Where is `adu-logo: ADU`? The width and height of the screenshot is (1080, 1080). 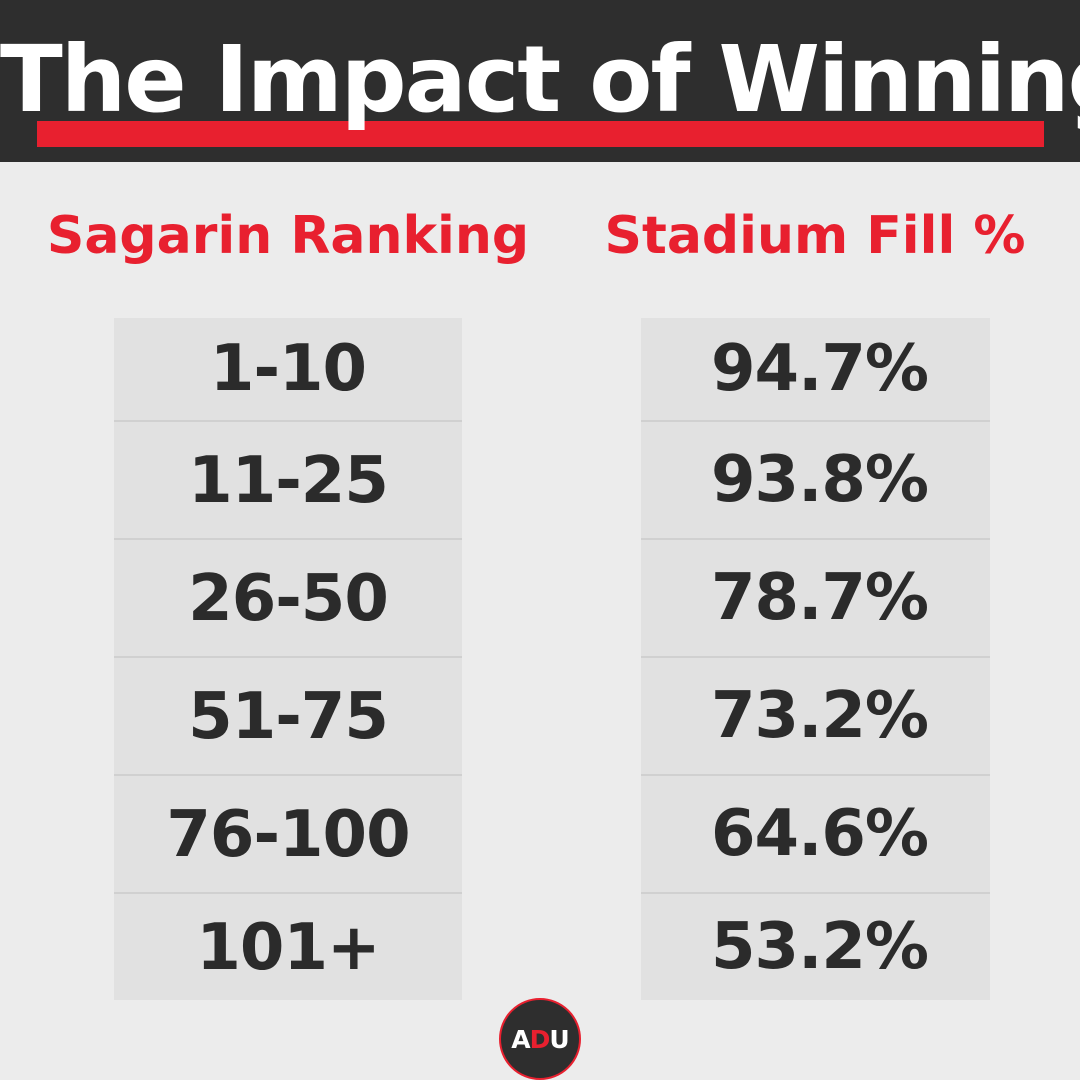 adu-logo: ADU is located at coordinates (540, 1039).